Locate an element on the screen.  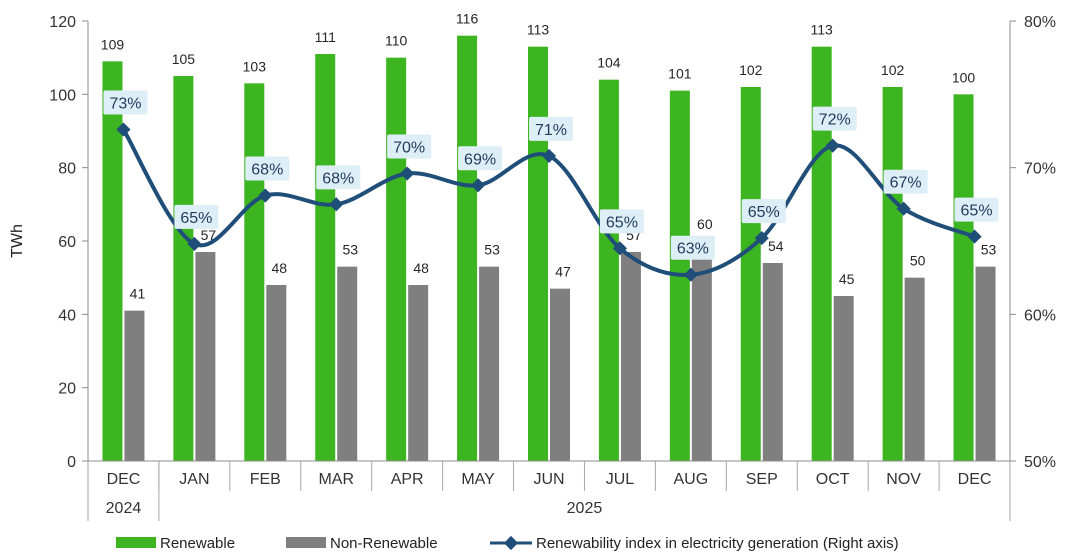
pct-label: 67% is located at coordinates (906, 183).